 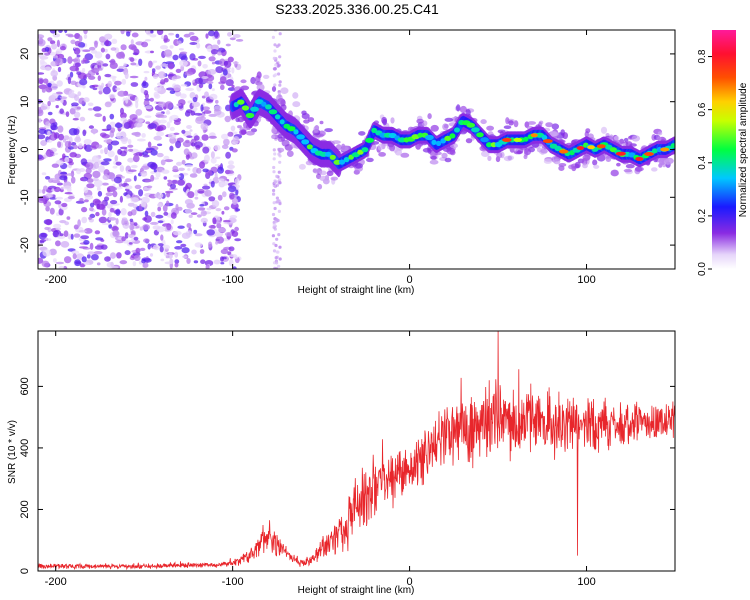 I want to click on figure-title: S233.2025.336.00.25.C41, so click(x=357, y=9).